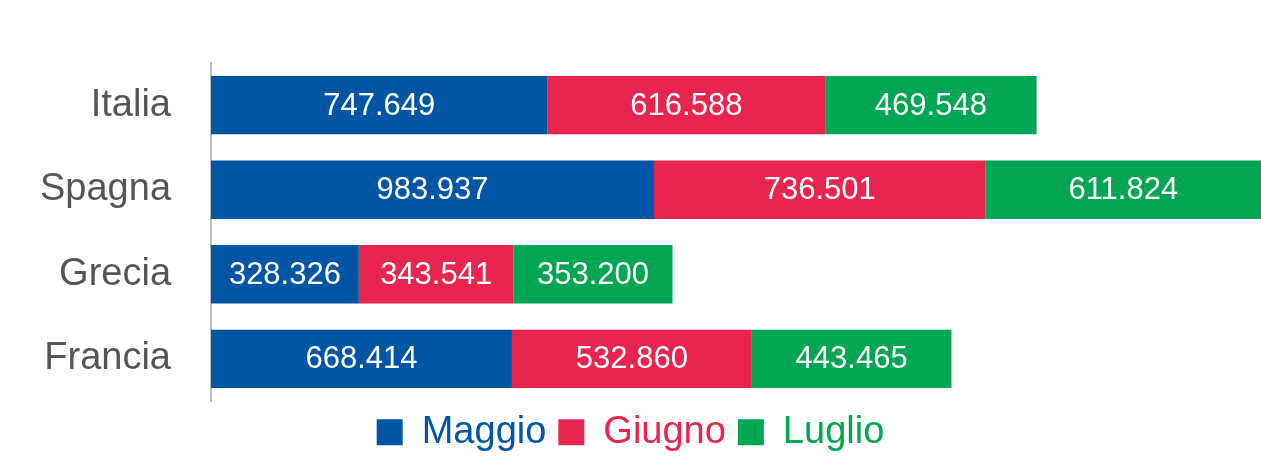 The image size is (1261, 464). I want to click on legend-label: Giugno, so click(664, 429).